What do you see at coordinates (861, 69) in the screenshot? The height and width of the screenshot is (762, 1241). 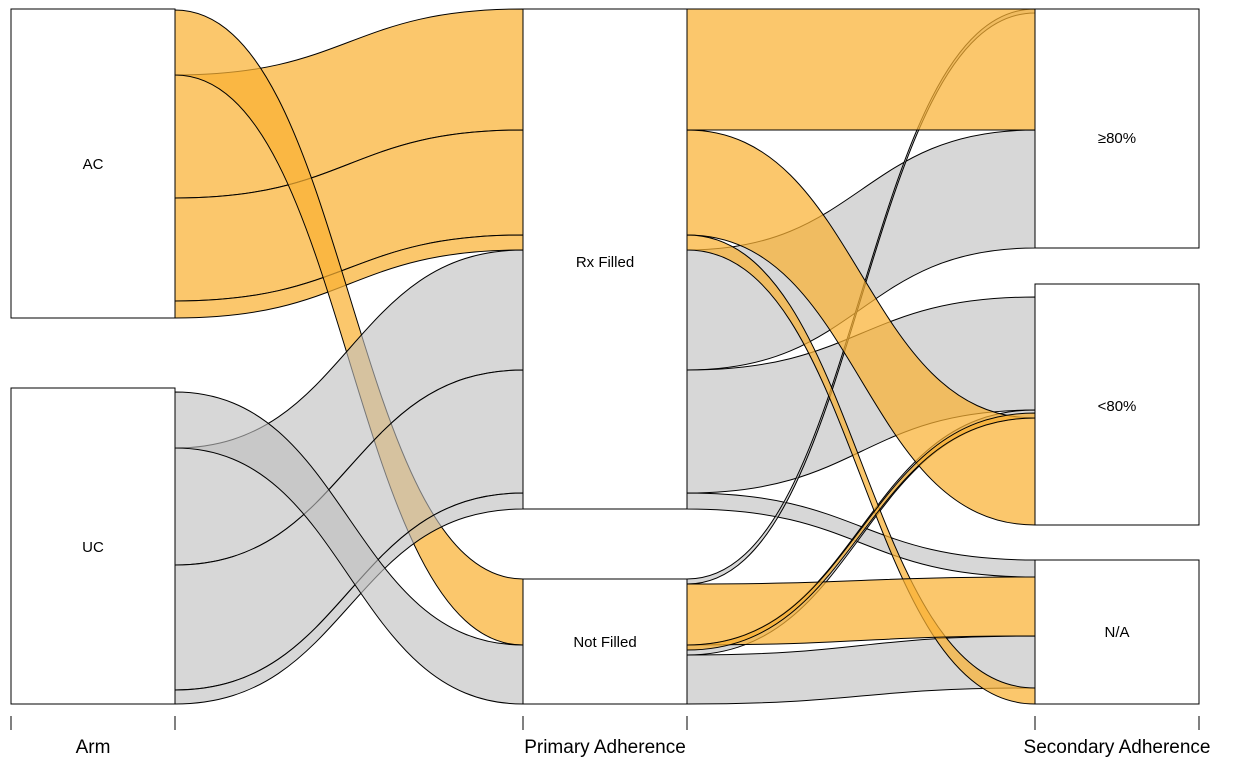 I see `ribbon-ac-ge80` at bounding box center [861, 69].